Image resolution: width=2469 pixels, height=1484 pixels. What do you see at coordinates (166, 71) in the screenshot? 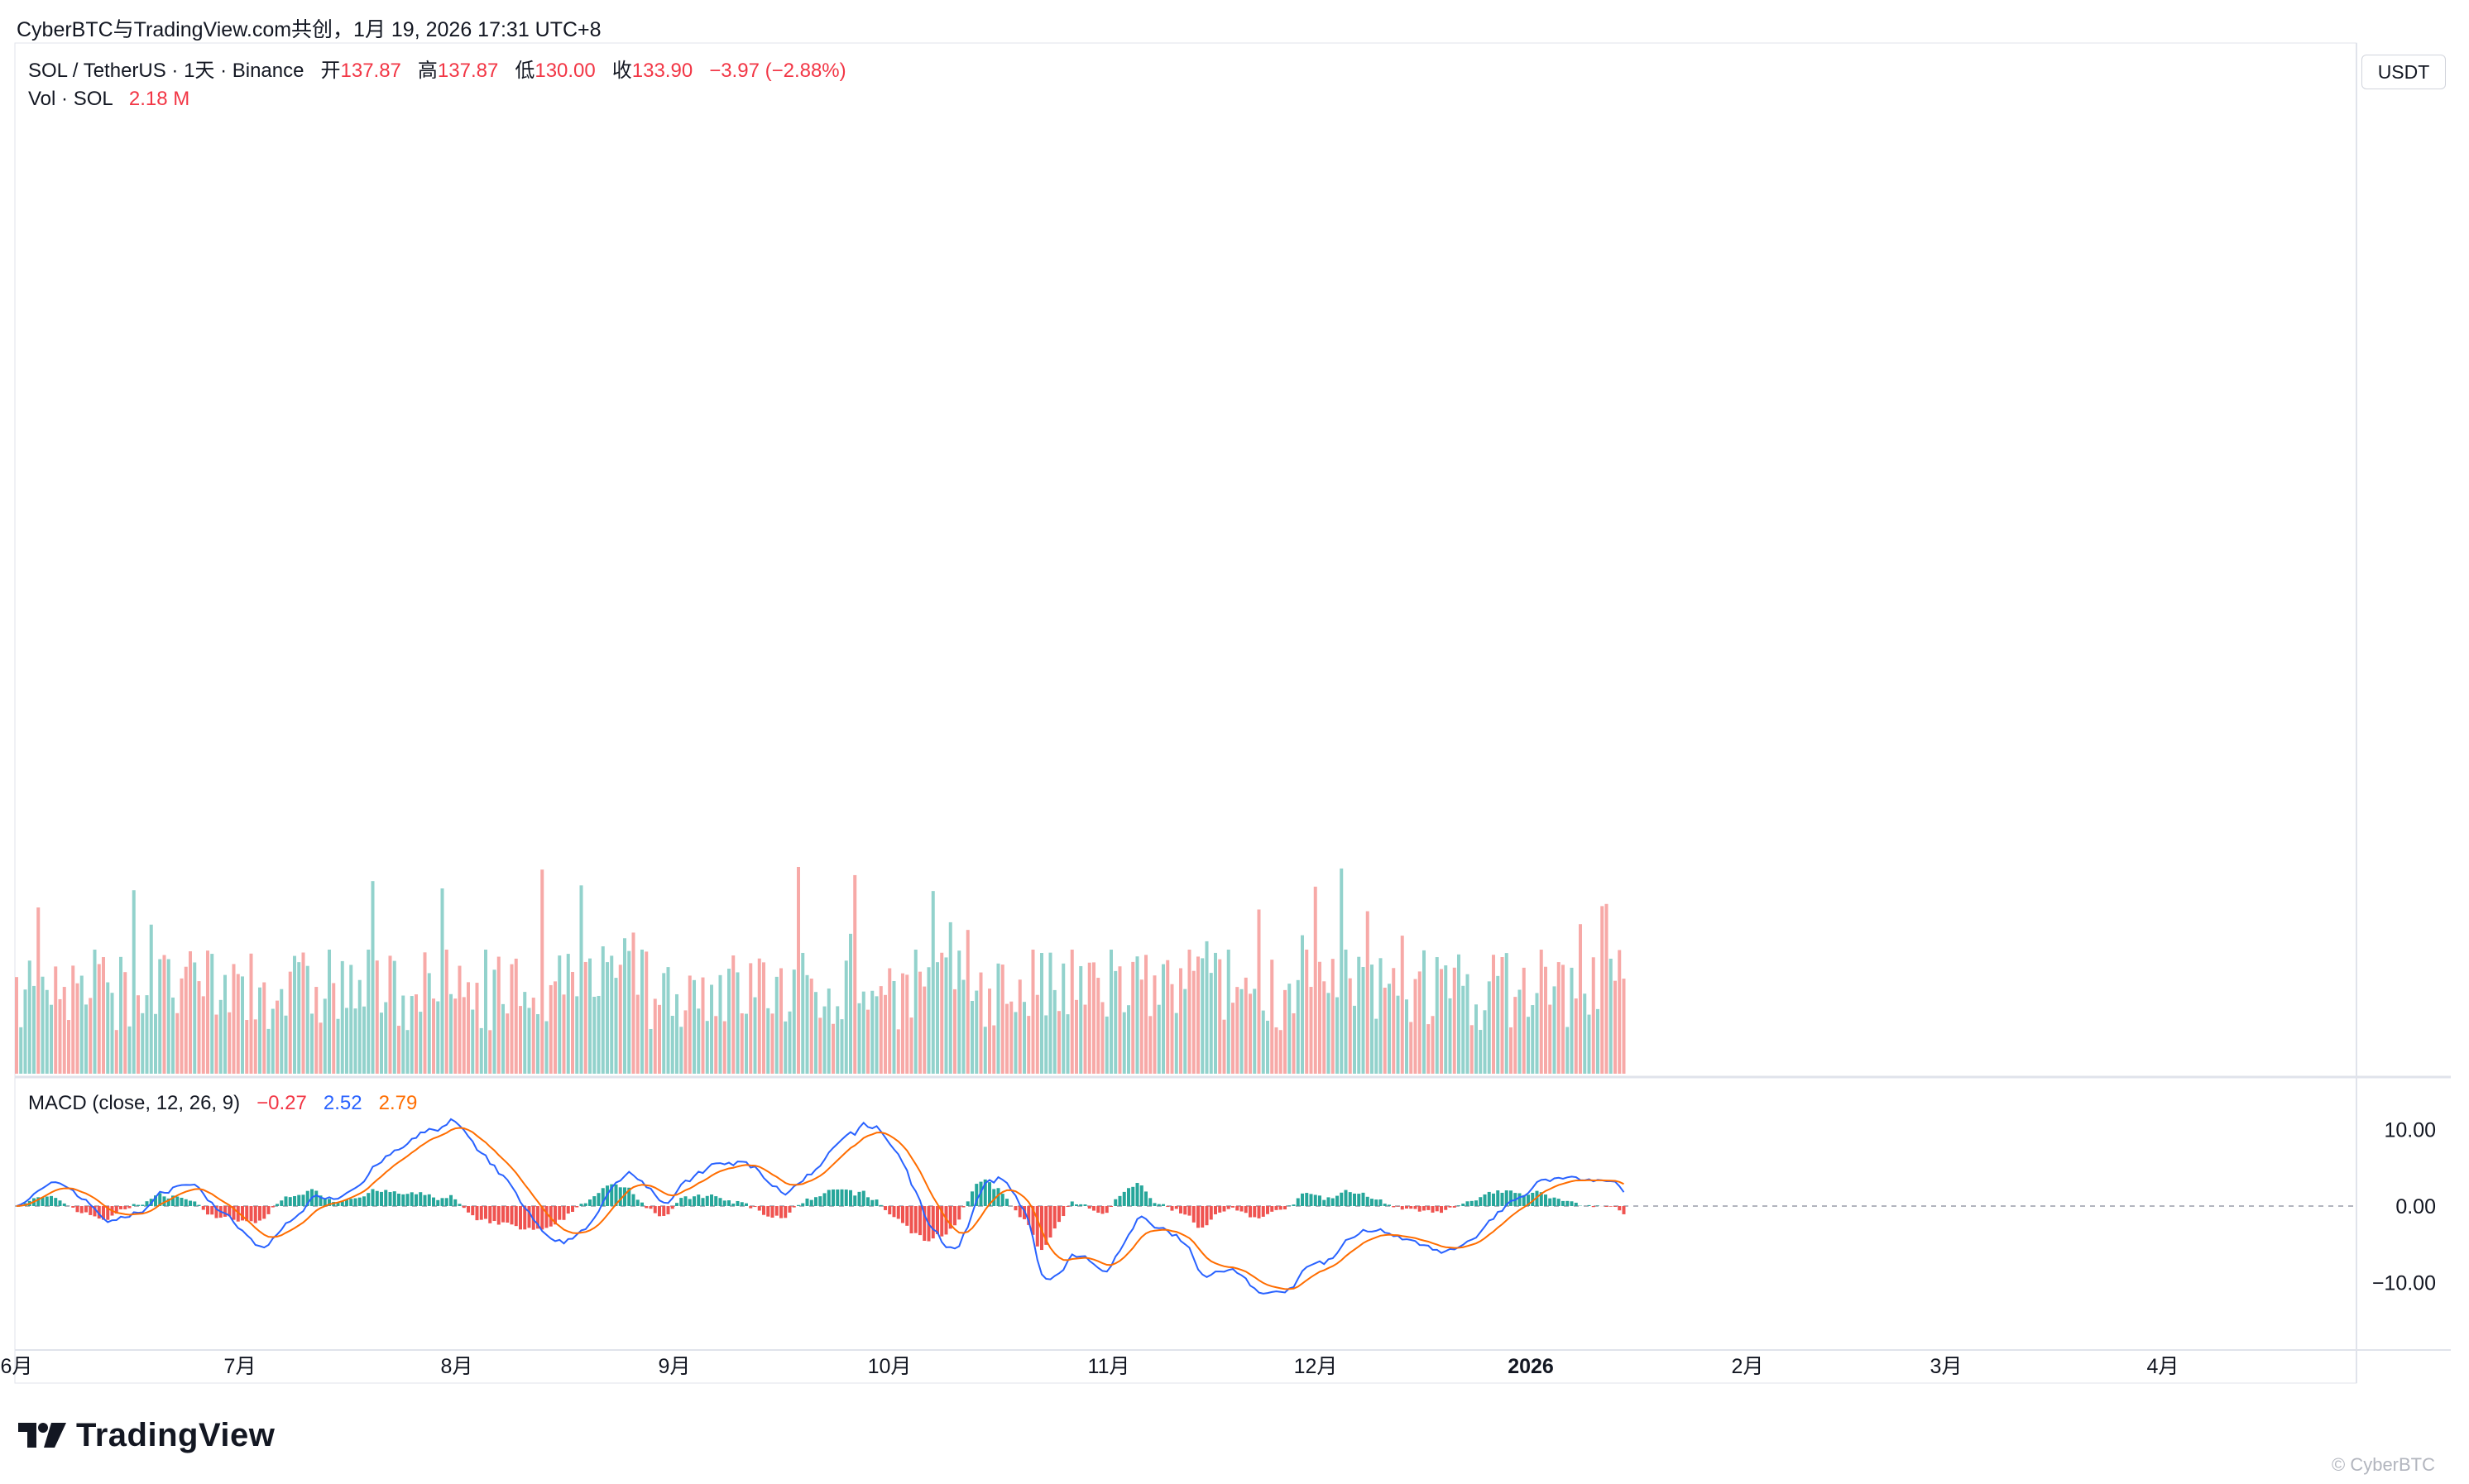
I see `symbol-title: SOL / TetherUS · 1天 · Binance` at bounding box center [166, 71].